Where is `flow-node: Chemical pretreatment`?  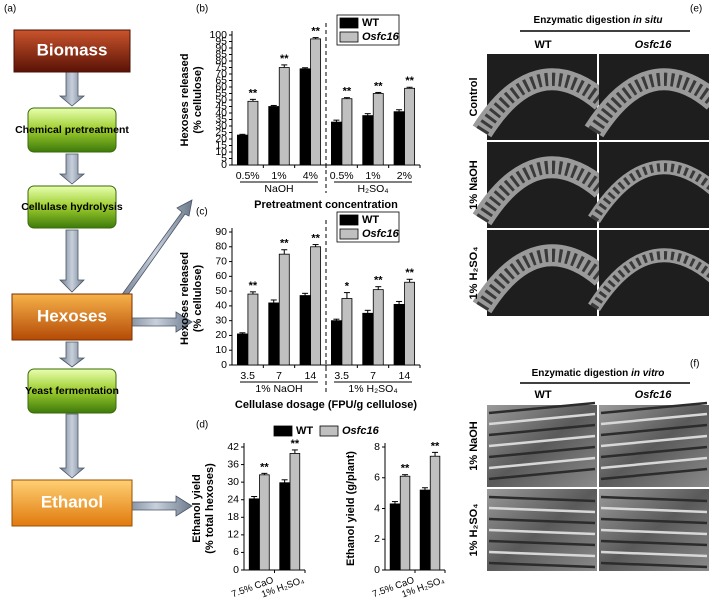
flow-node: Chemical pretreatment is located at coordinates (72, 130).